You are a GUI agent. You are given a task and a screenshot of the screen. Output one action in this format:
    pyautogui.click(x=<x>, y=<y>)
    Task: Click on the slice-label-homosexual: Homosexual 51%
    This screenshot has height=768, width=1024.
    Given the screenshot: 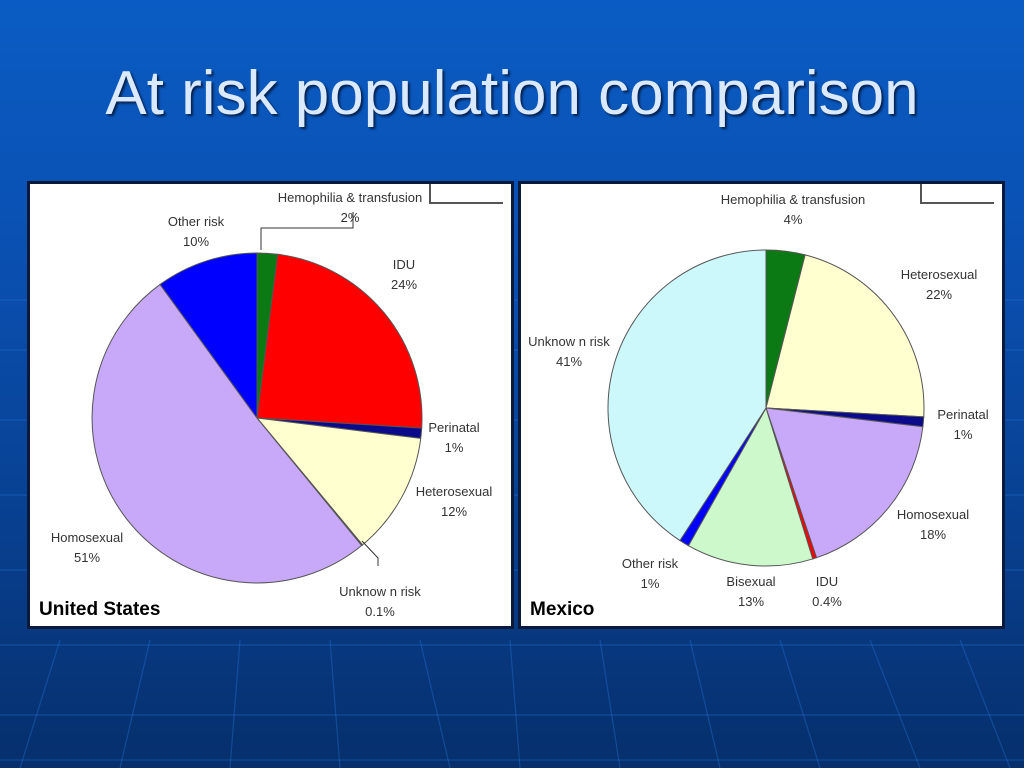 What is the action you would take?
    pyautogui.click(x=87, y=547)
    